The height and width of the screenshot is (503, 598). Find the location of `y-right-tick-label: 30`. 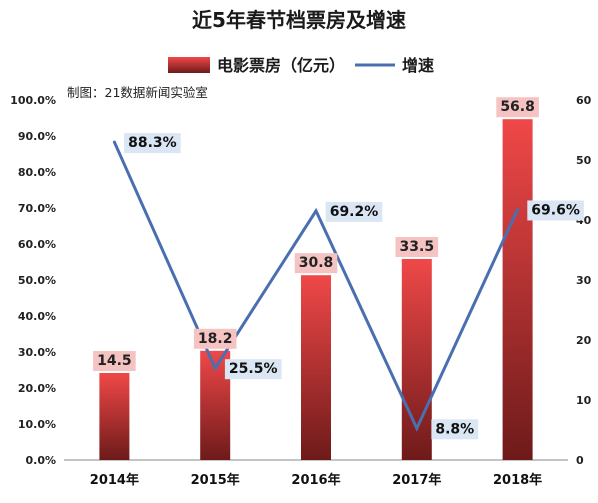

y-right-tick-label: 30 is located at coordinates (584, 280).